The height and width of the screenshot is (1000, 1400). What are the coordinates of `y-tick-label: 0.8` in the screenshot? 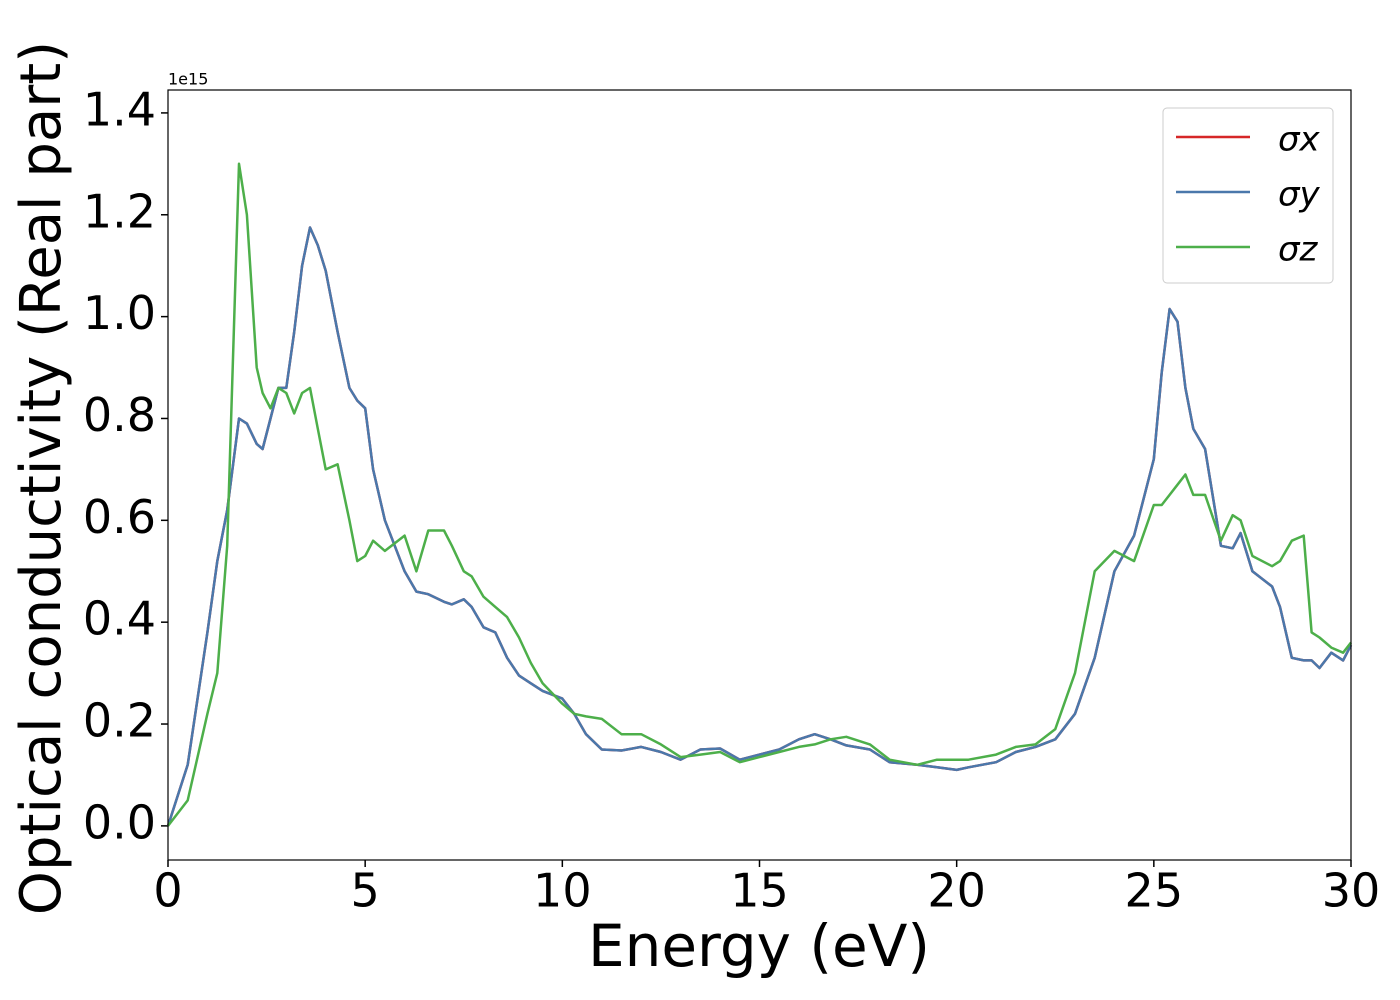 It's located at (119, 415).